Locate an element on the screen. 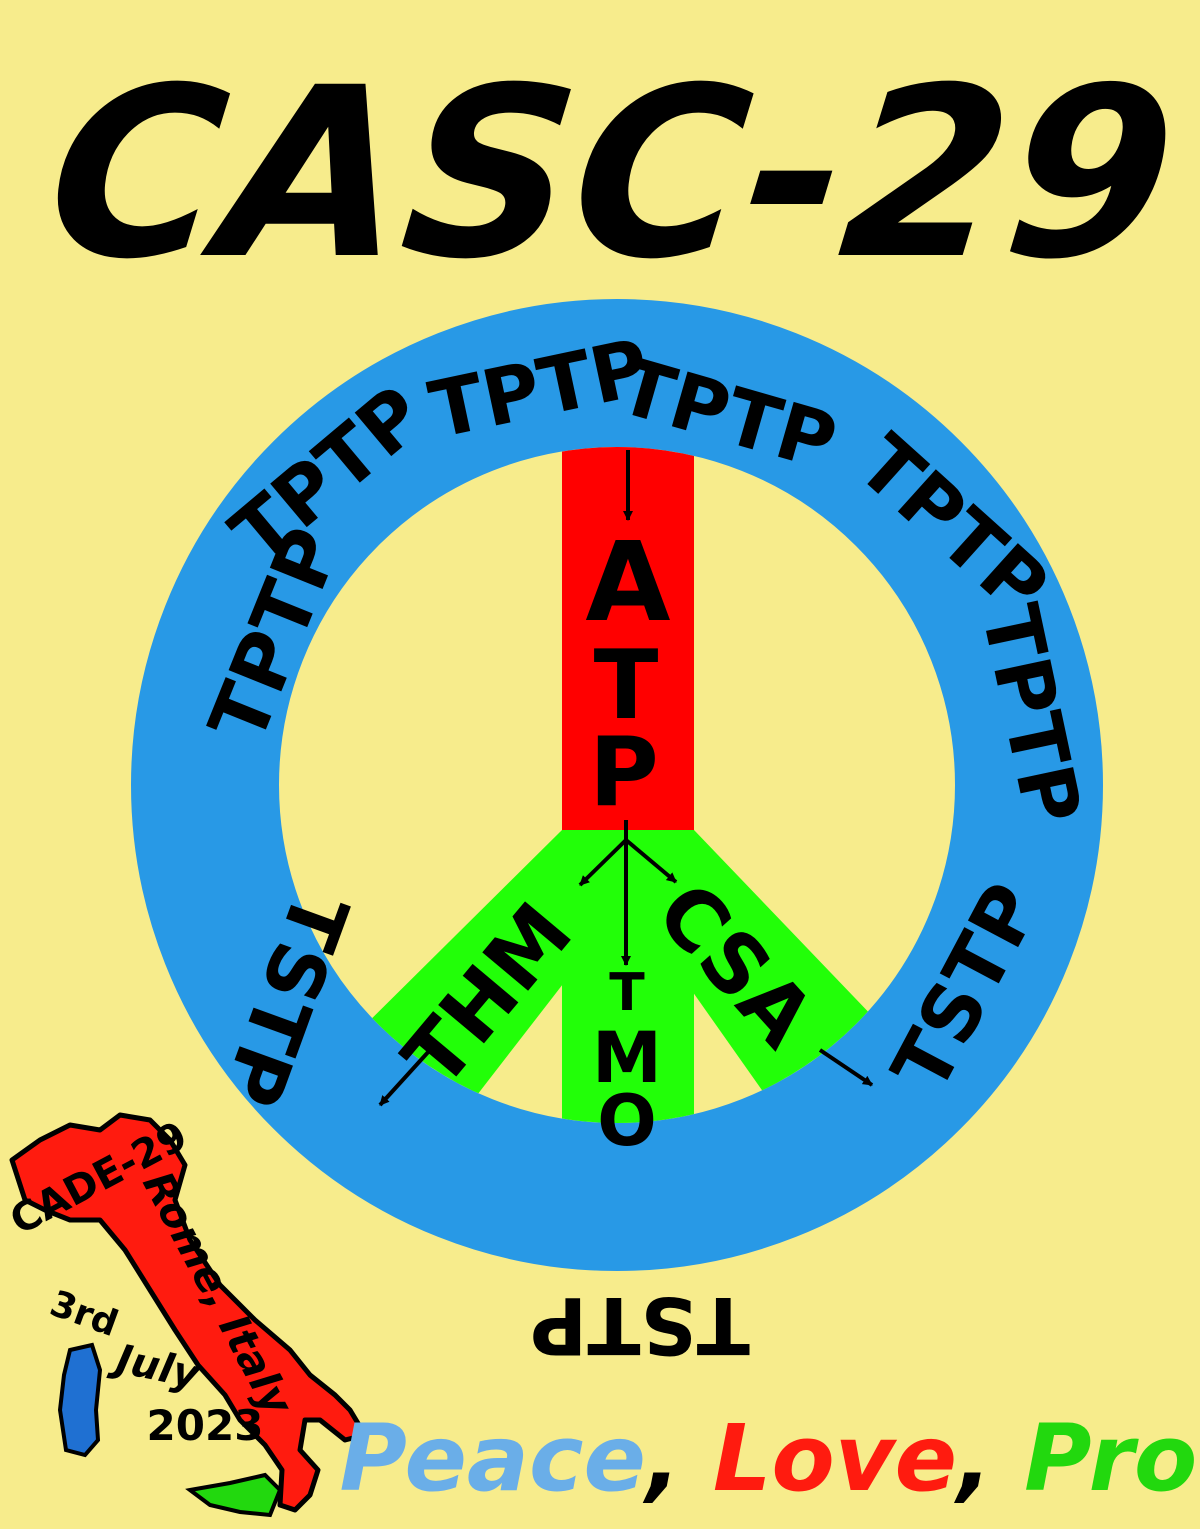 Image resolution: width=1200 pixels, height=1529 pixels. atp-letter-t: T is located at coordinates (626, 686).